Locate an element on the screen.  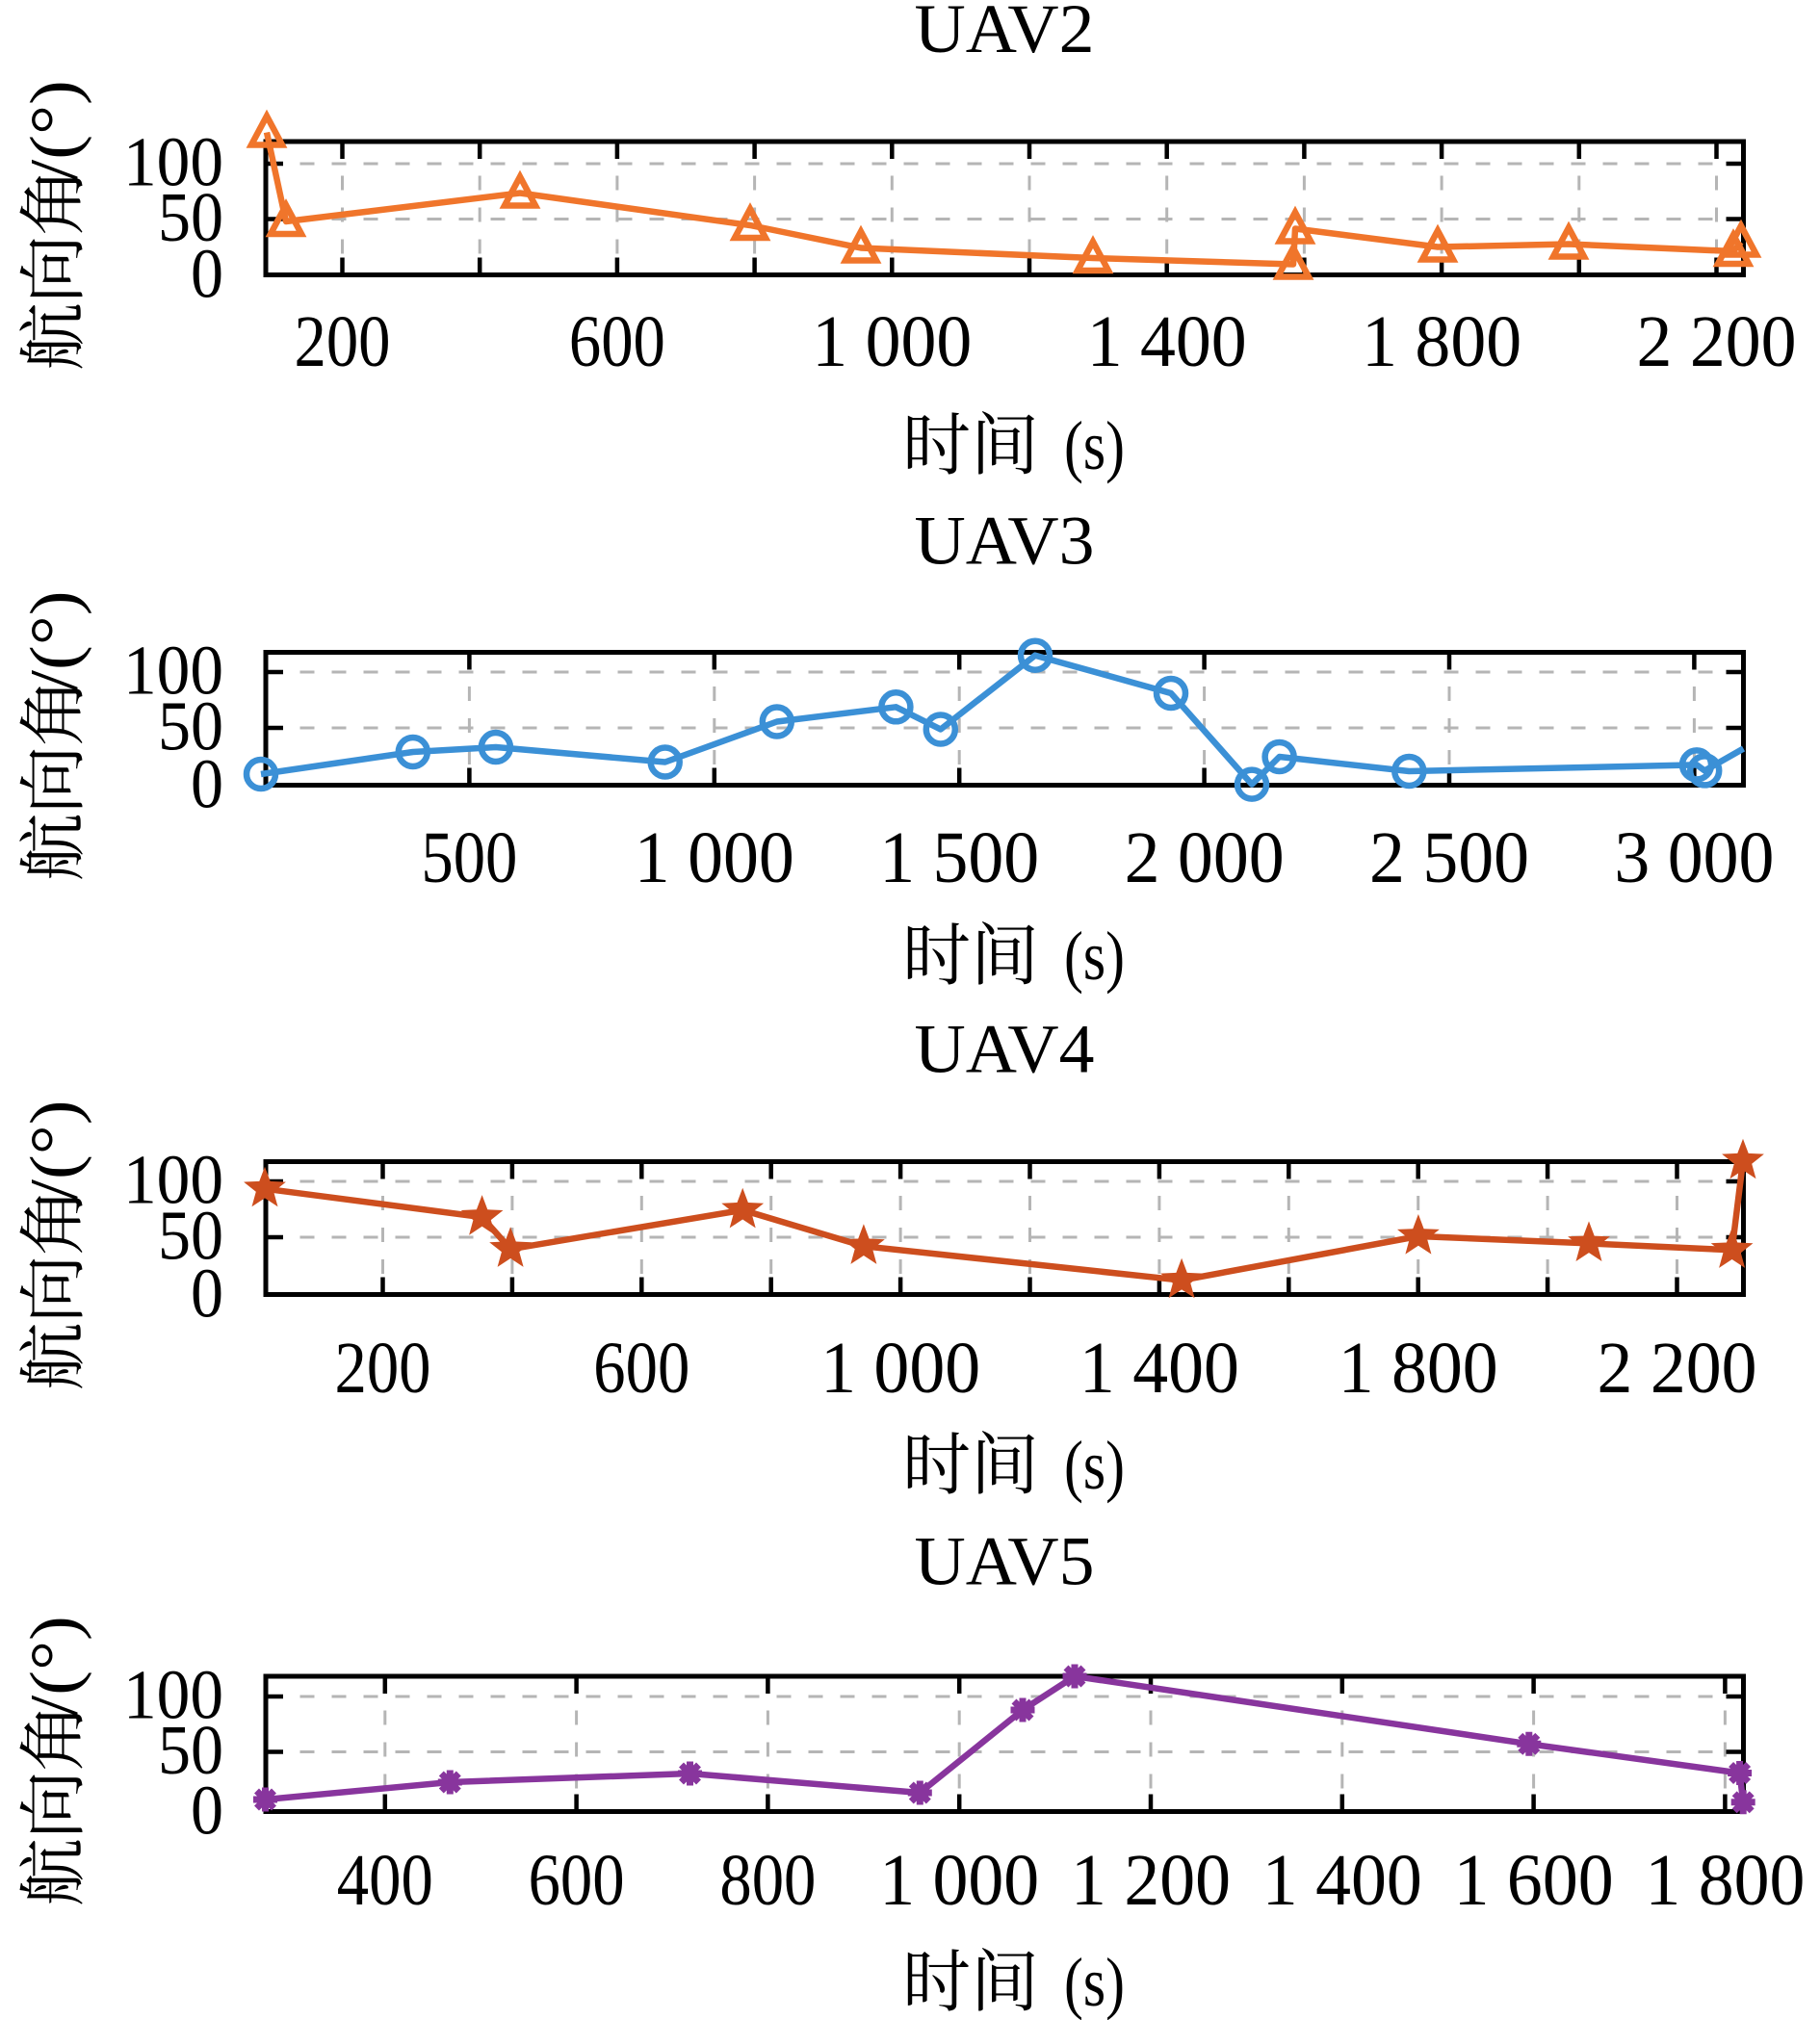
svg-text: UAV4 is located at coordinates (1005, 1049).